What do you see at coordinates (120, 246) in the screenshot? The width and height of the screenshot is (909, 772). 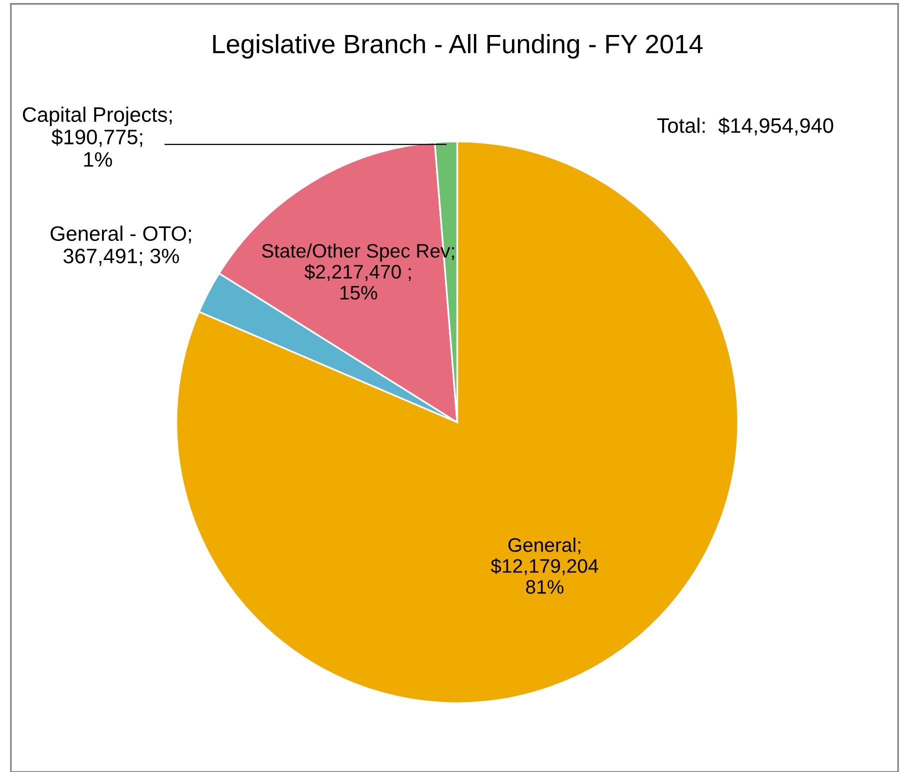 I see `slice-label: General - OTO; 367,491; 3%` at bounding box center [120, 246].